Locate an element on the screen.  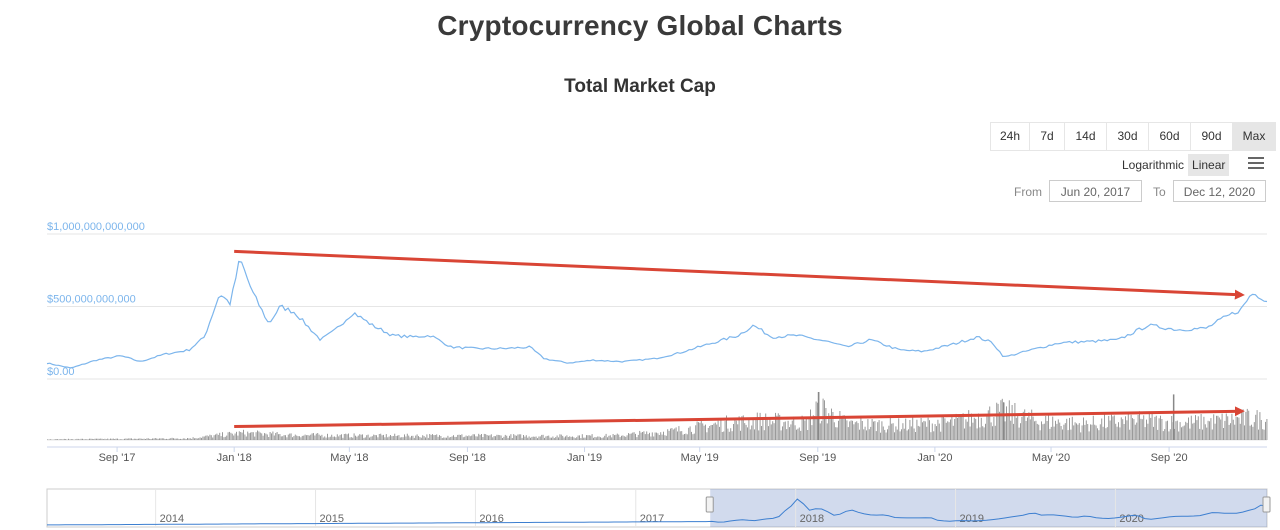
range-90d-button: 90d is located at coordinates (1212, 136).